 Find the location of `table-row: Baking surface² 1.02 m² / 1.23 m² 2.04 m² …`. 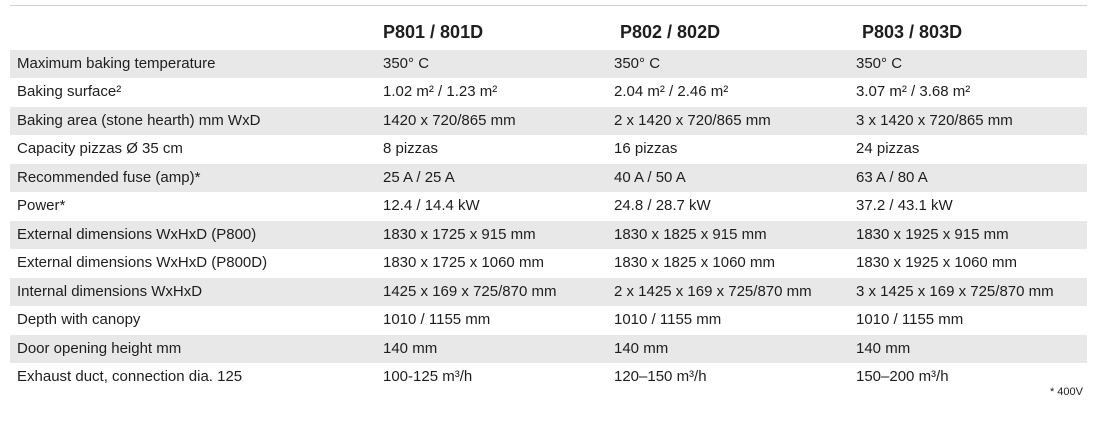

table-row: Baking surface² 1.02 m² / 1.23 m² 2.04 m² … is located at coordinates (548, 92).